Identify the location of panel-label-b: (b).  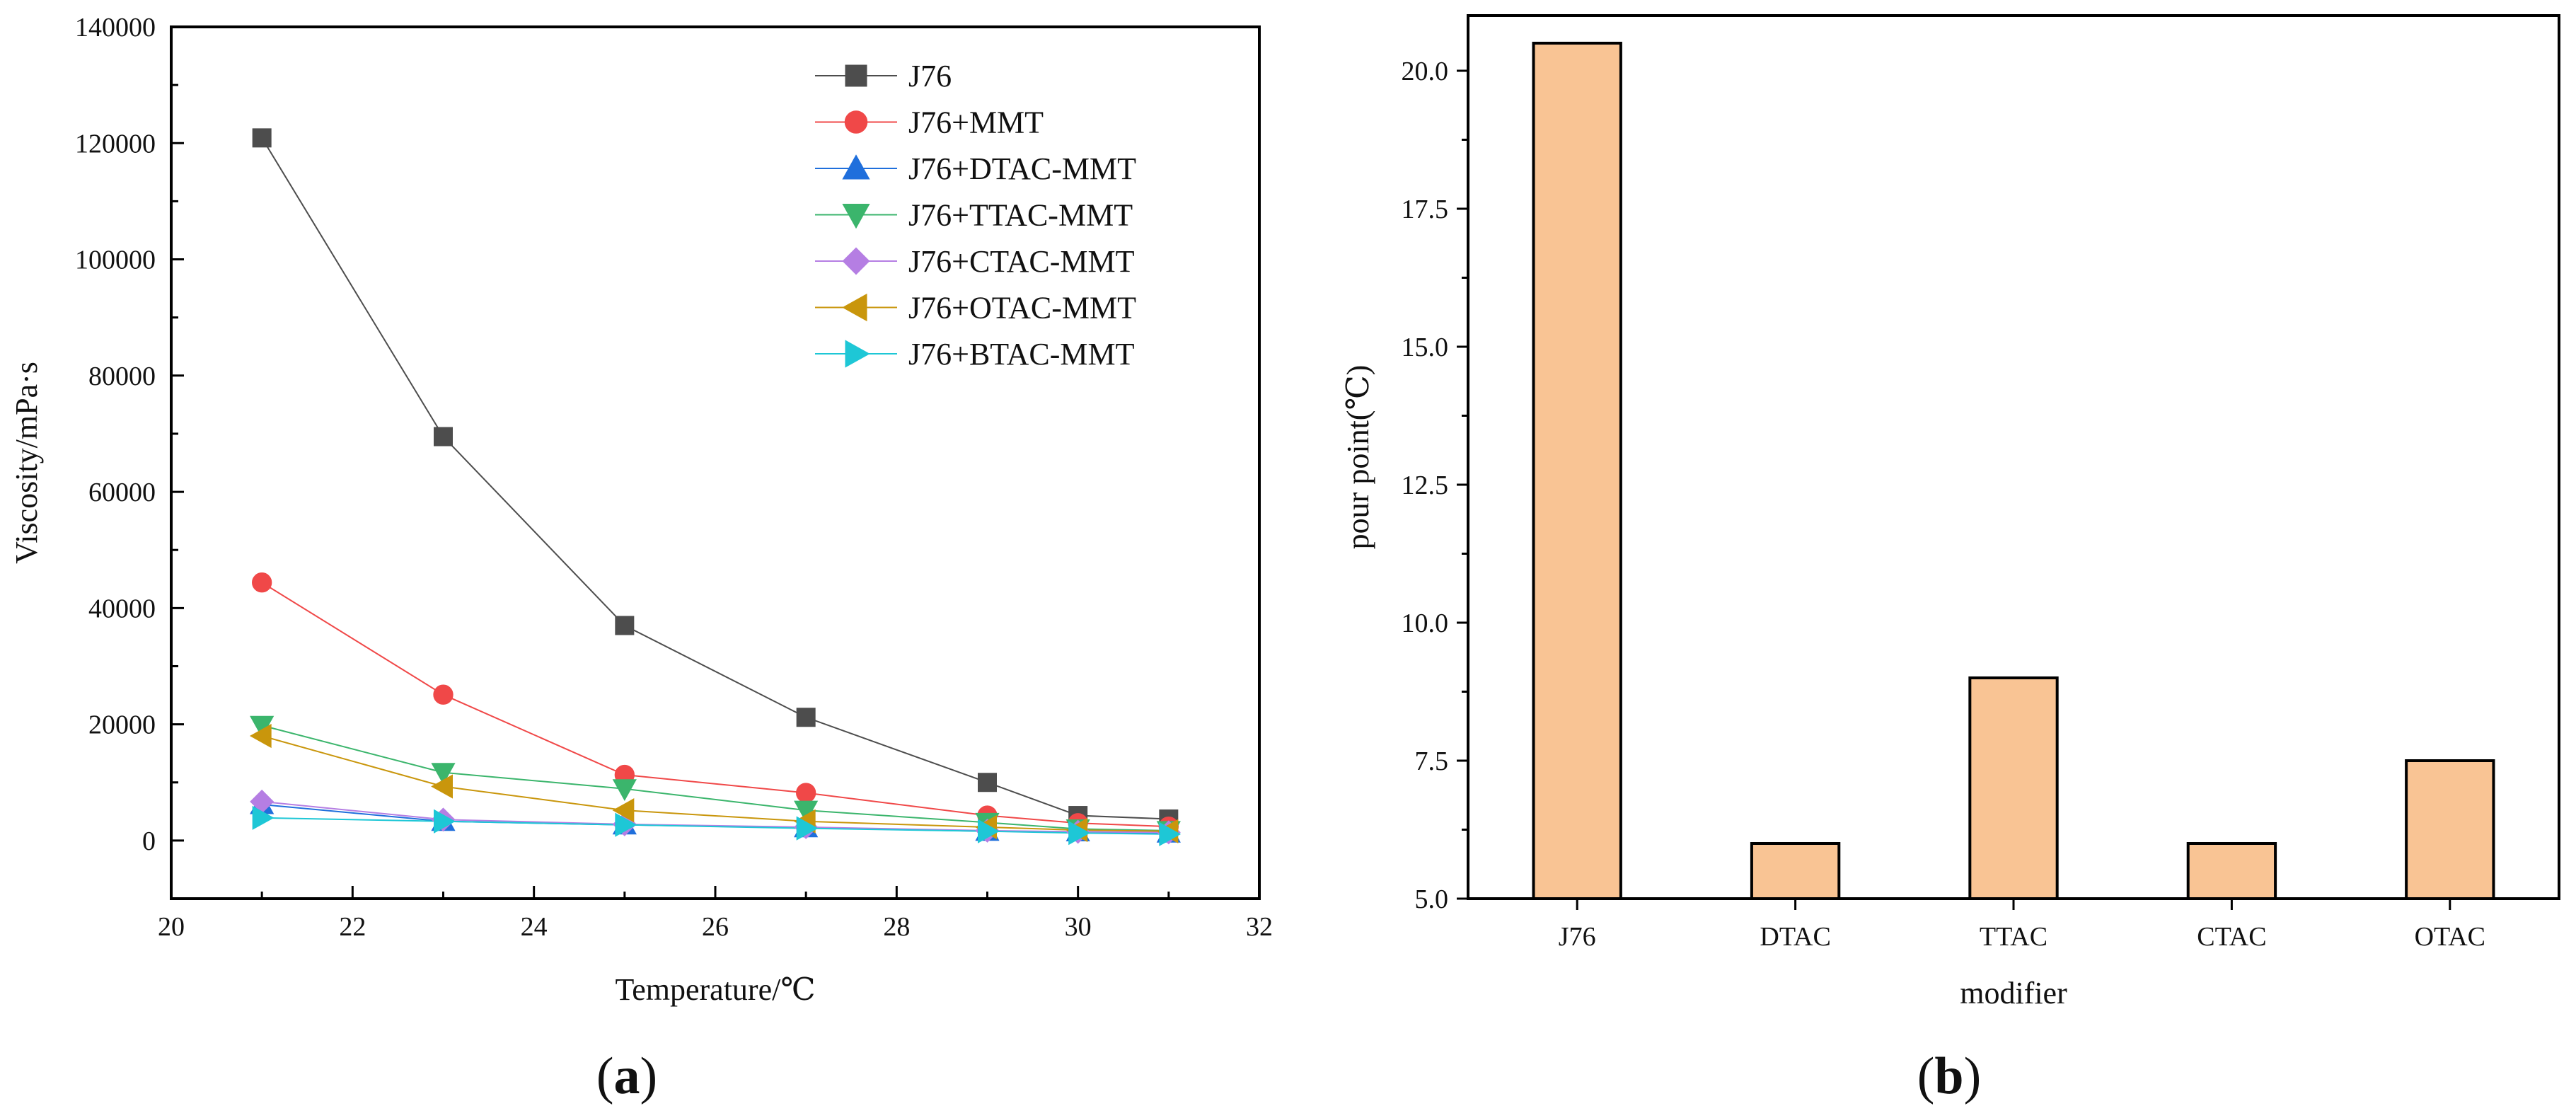
(1949, 1076).